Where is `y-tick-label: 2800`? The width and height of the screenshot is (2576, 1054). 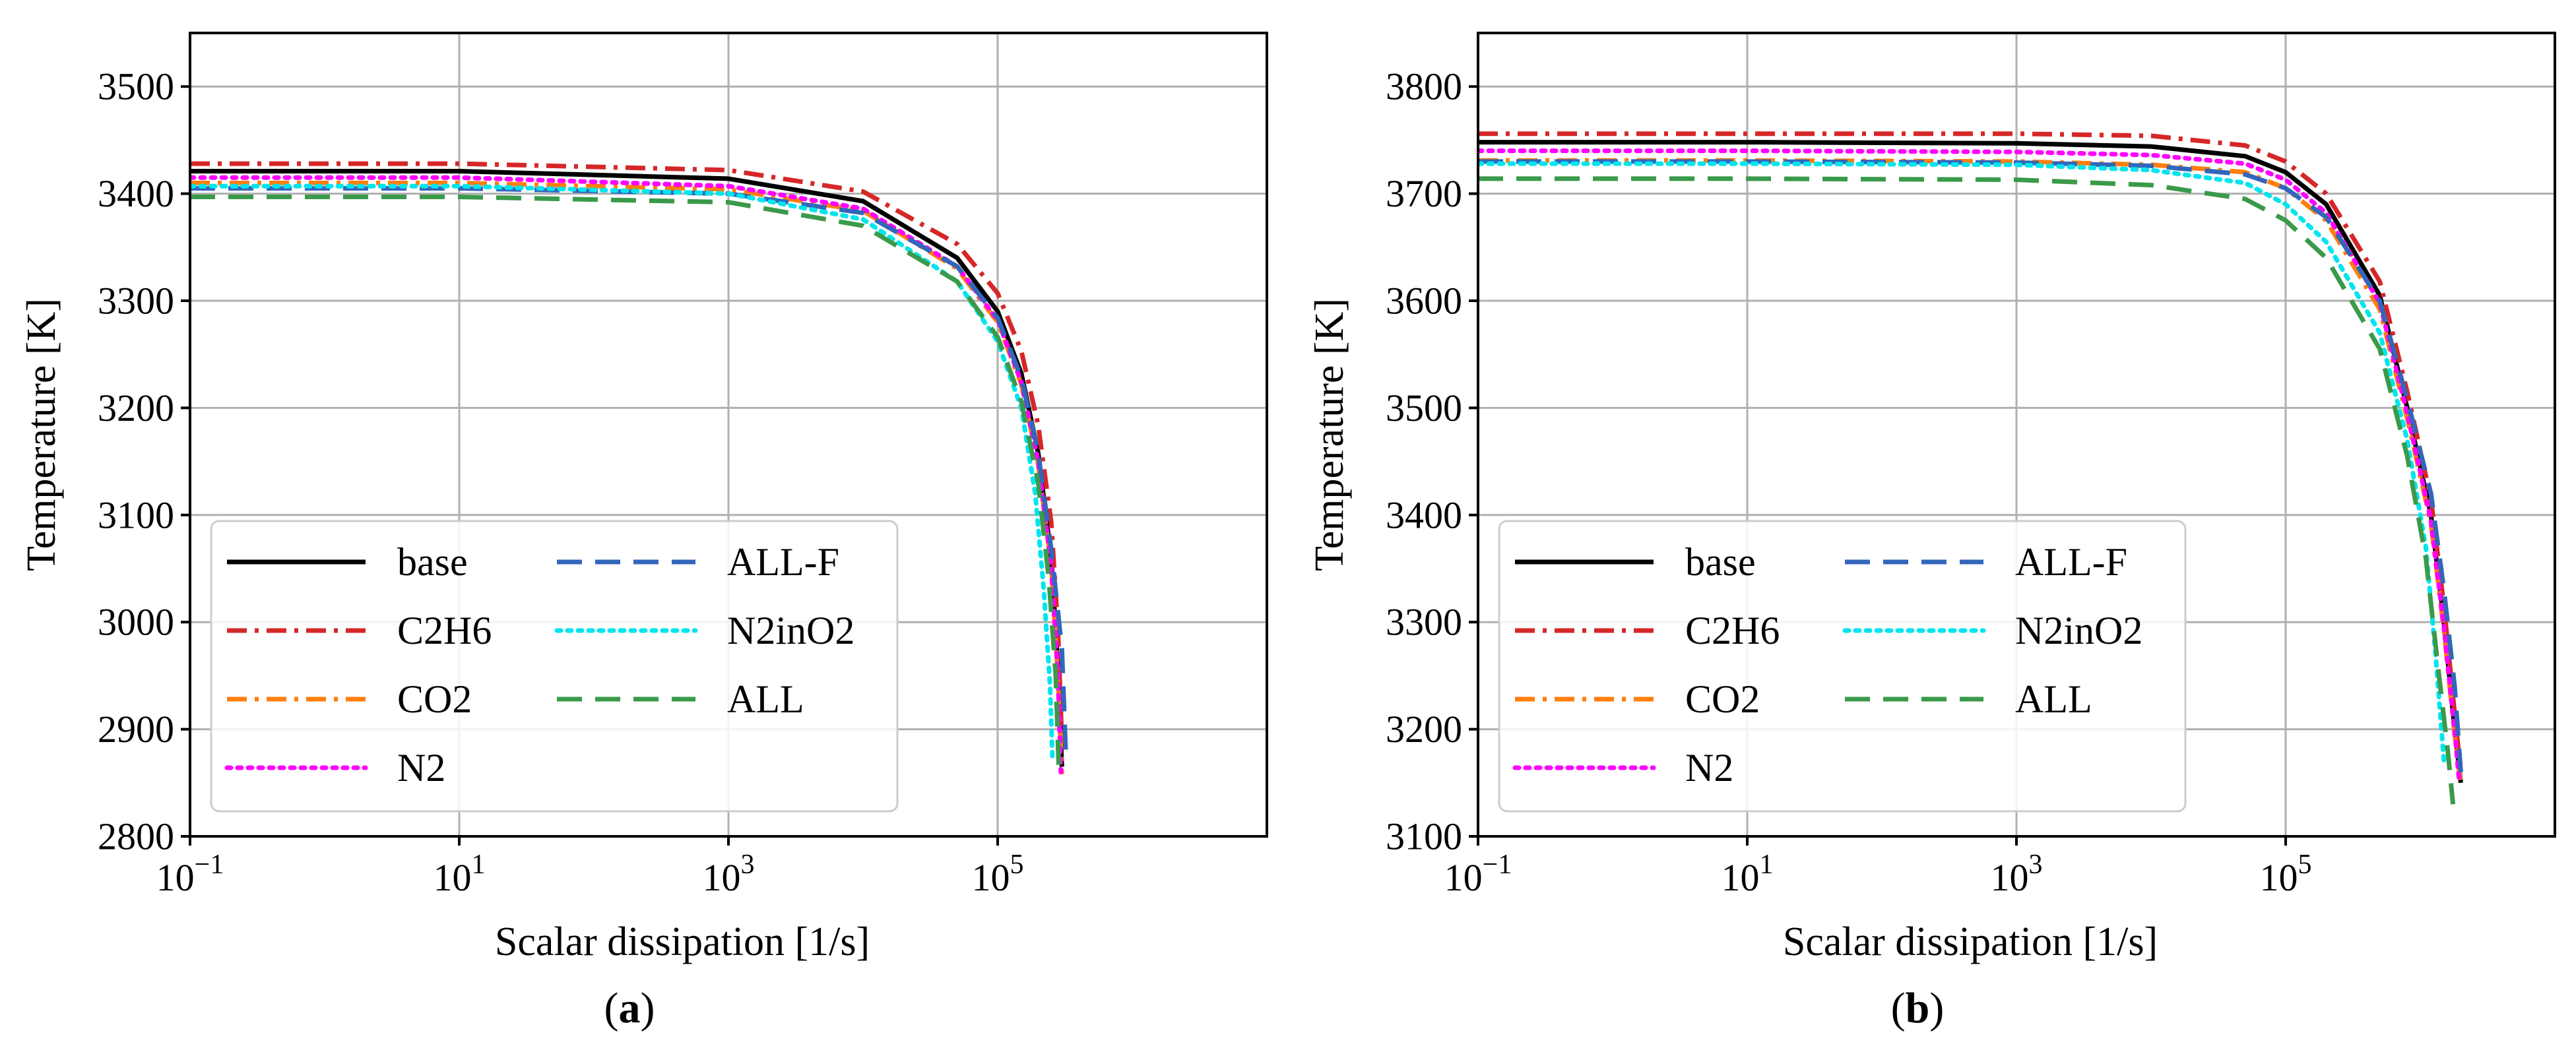 y-tick-label: 2800 is located at coordinates (136, 836).